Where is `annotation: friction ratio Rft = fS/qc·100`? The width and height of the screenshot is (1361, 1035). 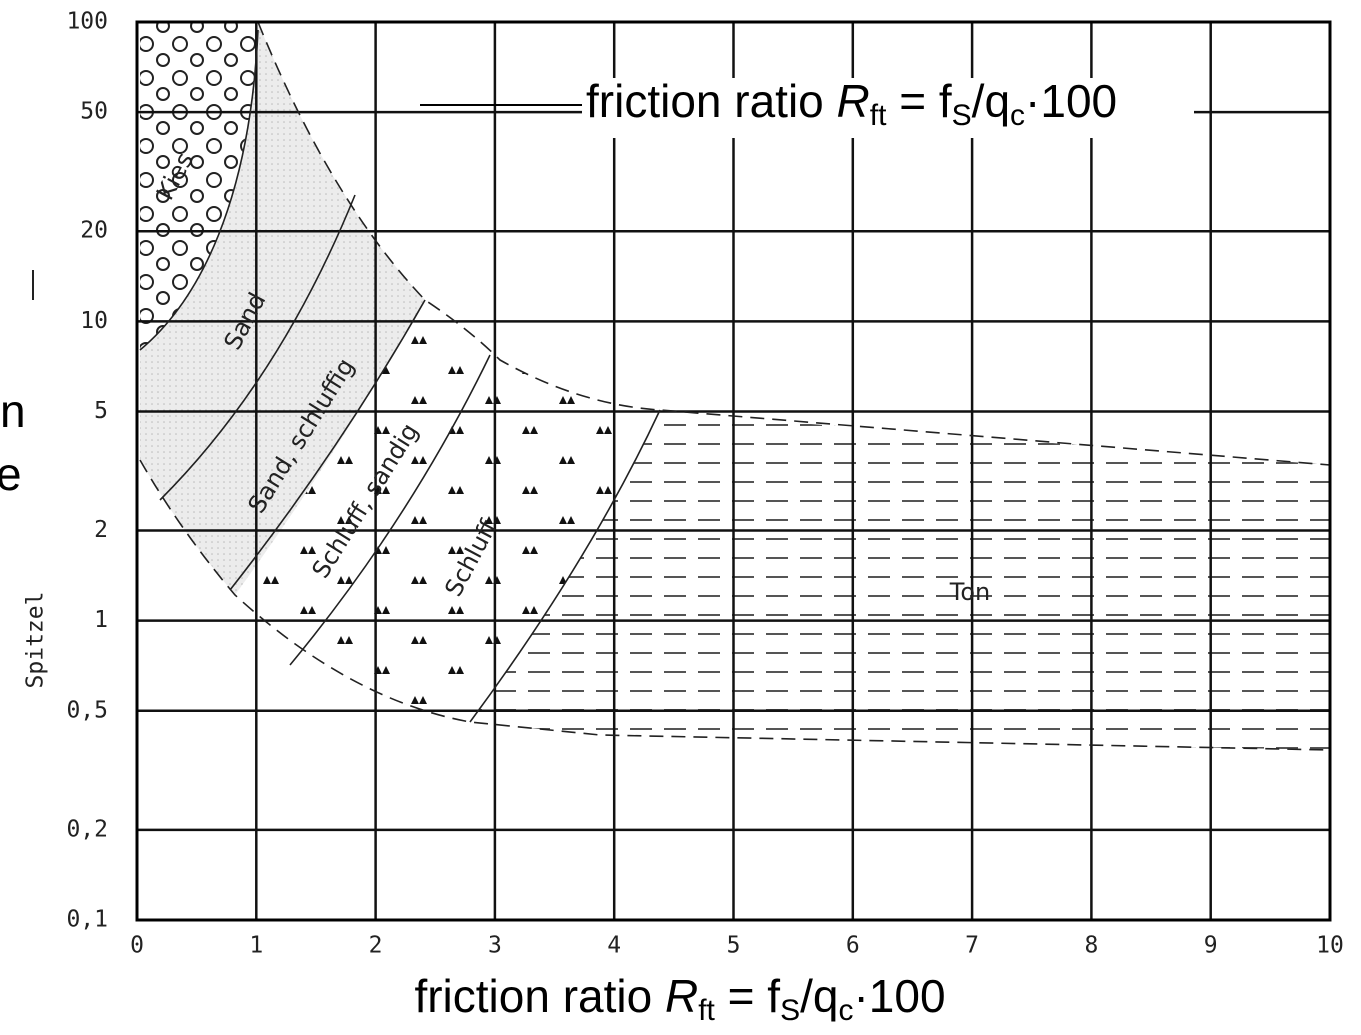
annotation: friction ratio Rft = fS/qc·100 is located at coordinates (851, 103).